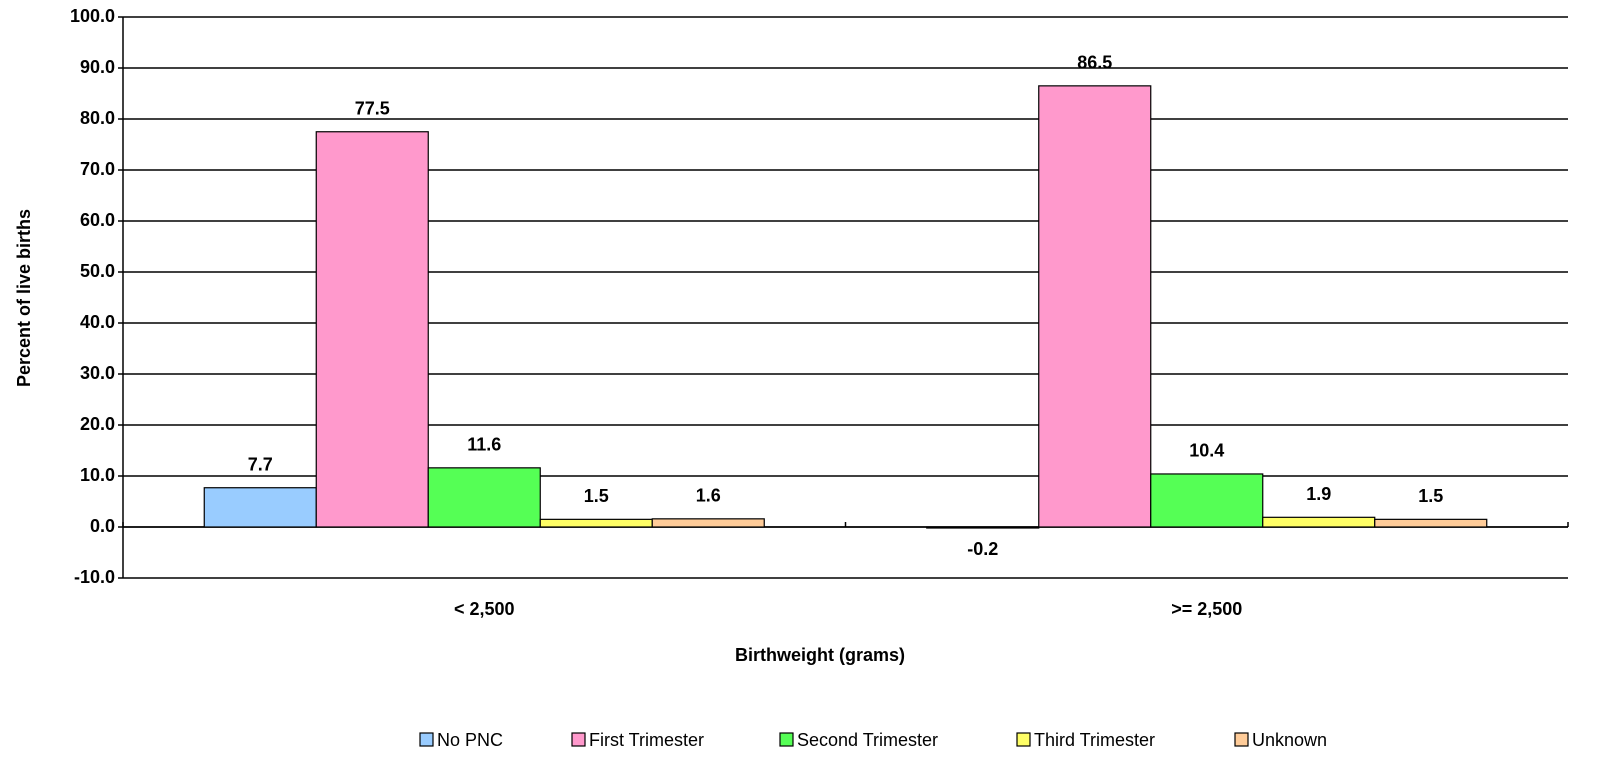 The height and width of the screenshot is (770, 1606). What do you see at coordinates (1206, 451) in the screenshot?
I see `value-label: 10.4` at bounding box center [1206, 451].